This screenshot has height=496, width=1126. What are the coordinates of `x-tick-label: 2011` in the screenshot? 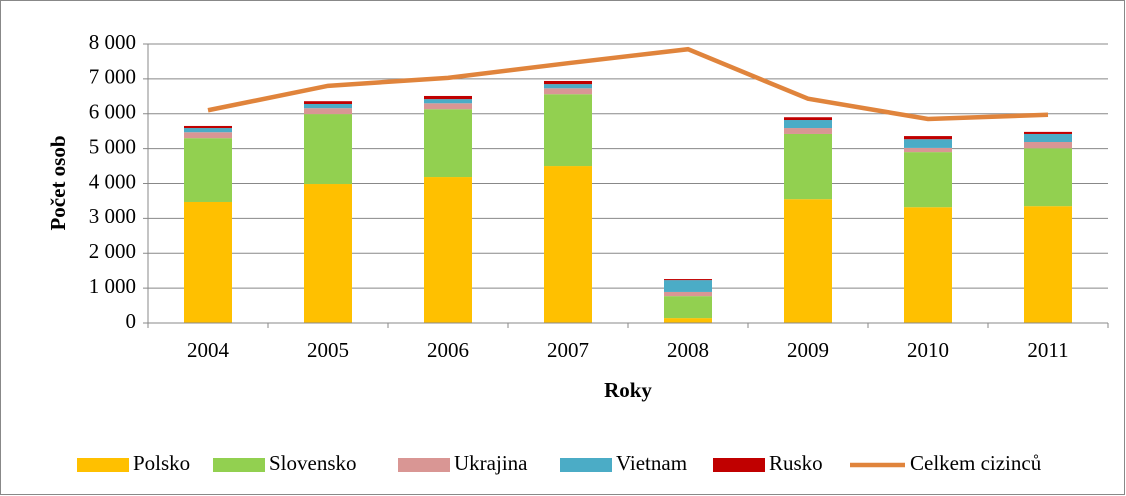 It's located at (1047, 350).